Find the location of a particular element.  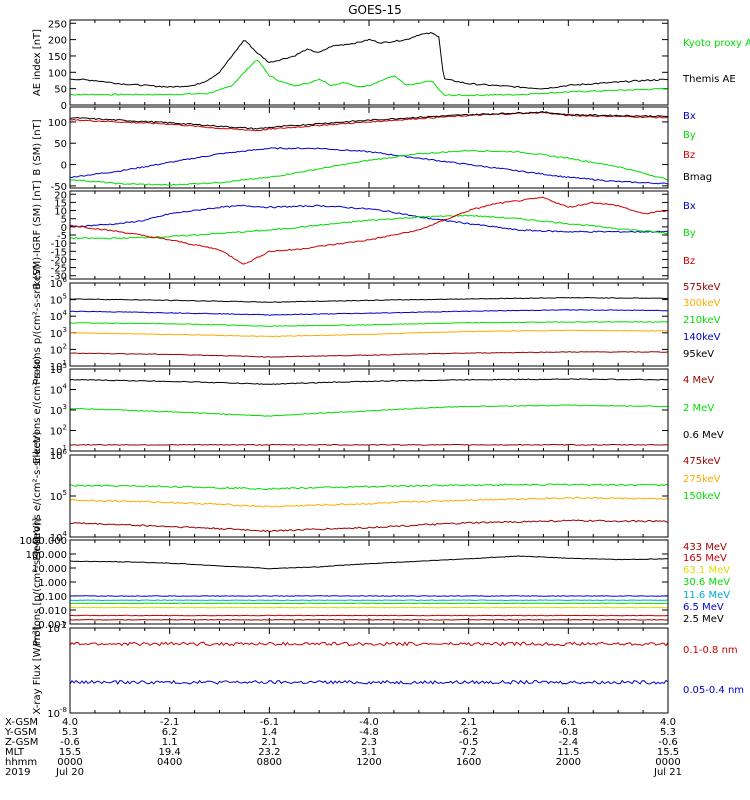

legend-label: 140keV is located at coordinates (702, 337).